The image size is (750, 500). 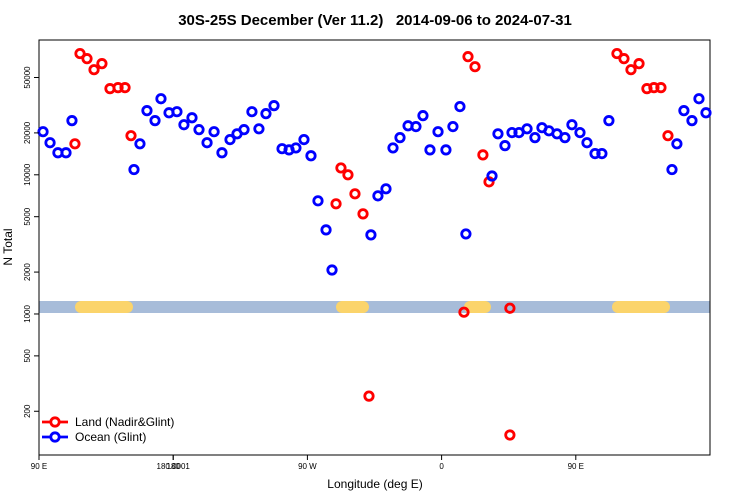 I want to click on legend-label: Ocean (Glint), so click(x=110, y=437).